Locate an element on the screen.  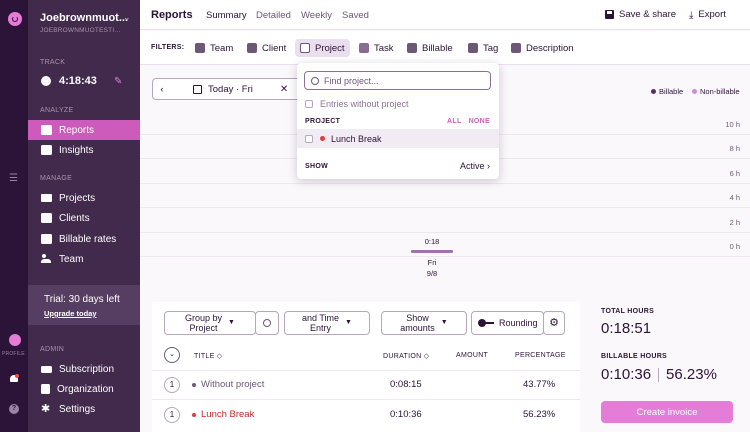
y-tick-label: 2 h is located at coordinates (734, 222).